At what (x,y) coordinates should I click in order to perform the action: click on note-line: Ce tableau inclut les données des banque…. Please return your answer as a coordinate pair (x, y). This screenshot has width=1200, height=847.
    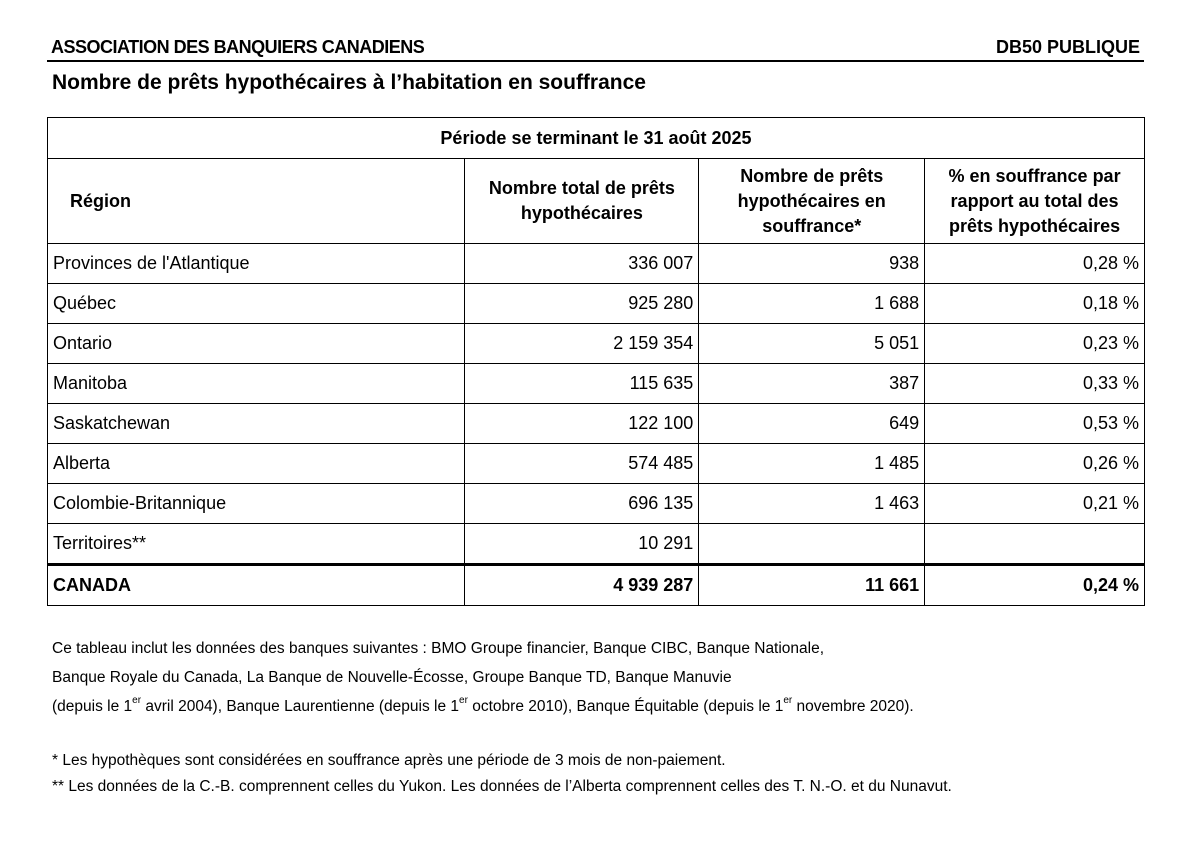
    Looking at the image, I should click on (438, 648).